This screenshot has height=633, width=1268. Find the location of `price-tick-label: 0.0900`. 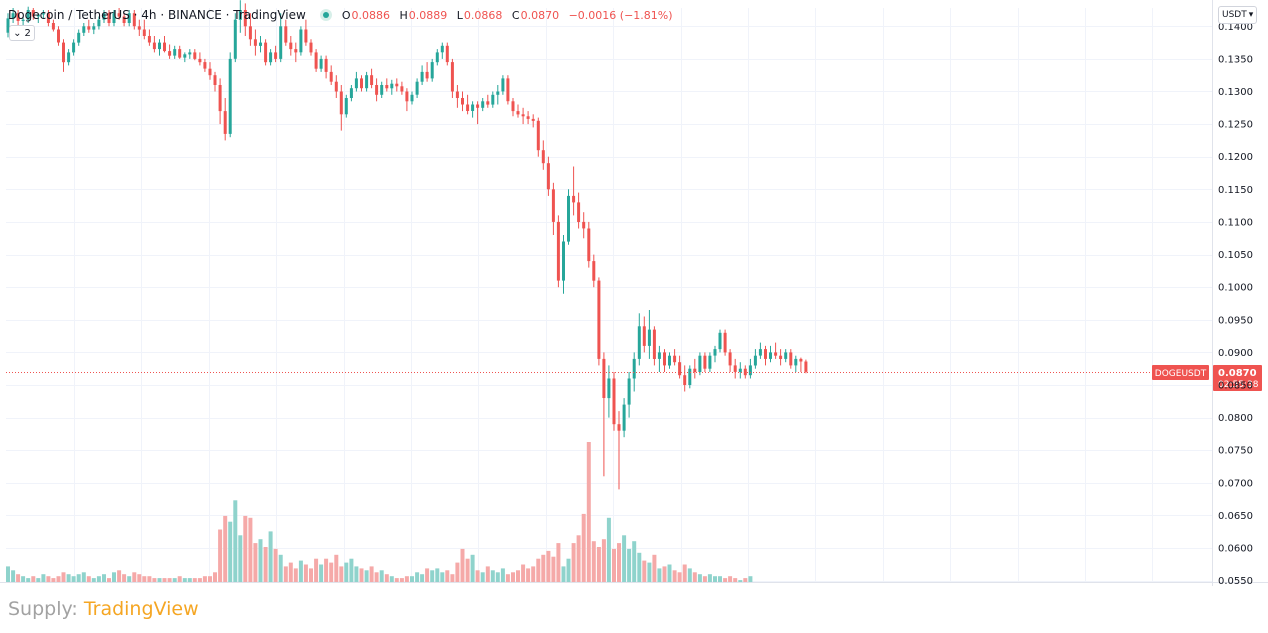

price-tick-label: 0.0900 is located at coordinates (1235, 353).